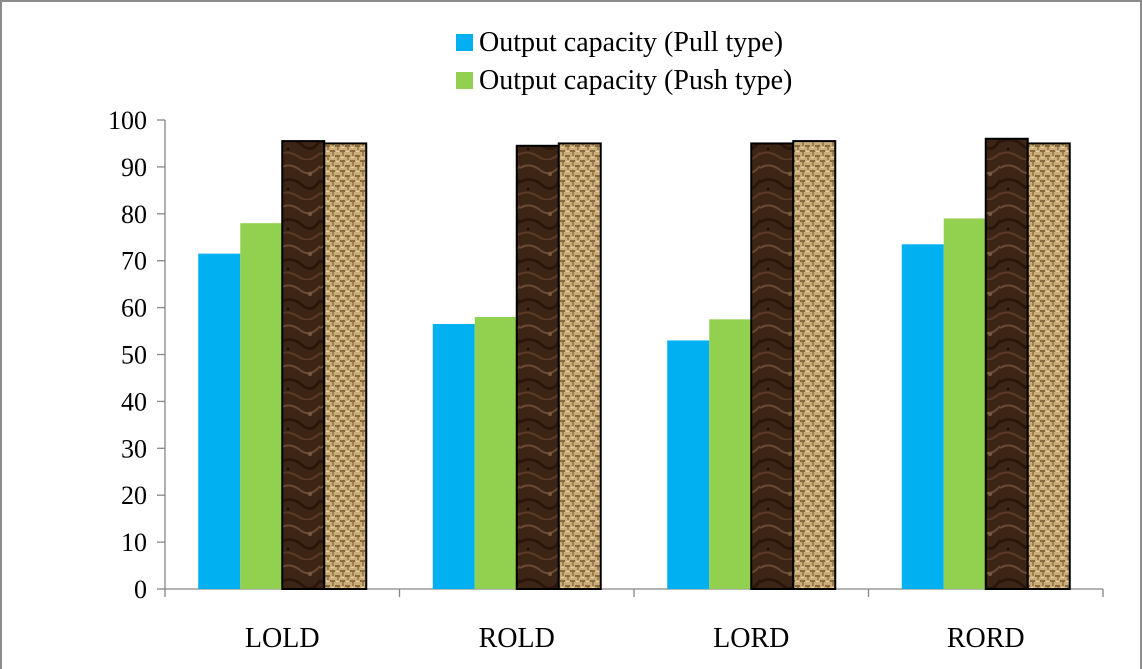 Image resolution: width=1142 pixels, height=669 pixels. Describe the element at coordinates (140, 589) in the screenshot. I see `y-tick-label: 0` at that location.